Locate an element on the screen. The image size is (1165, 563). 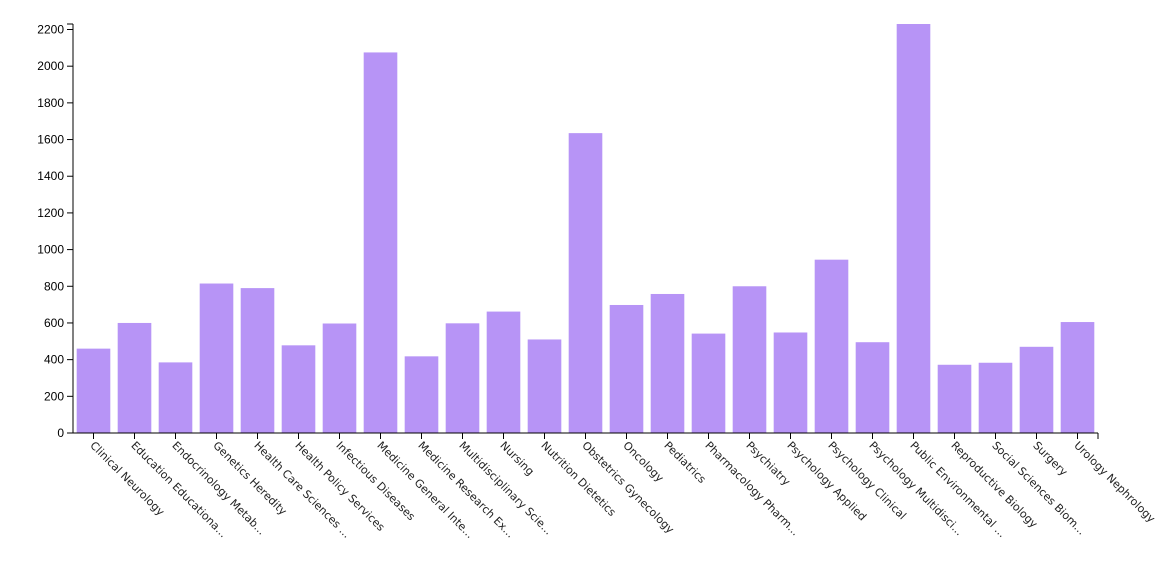
y-tick-label: 1800 is located at coordinates (50, 103).